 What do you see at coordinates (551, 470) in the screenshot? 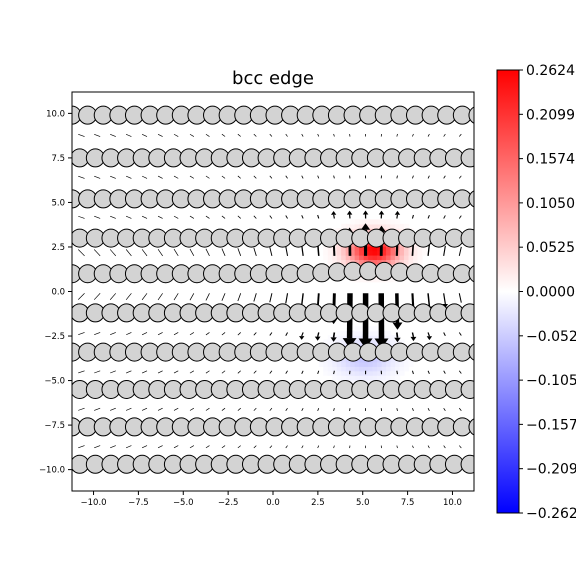
I see `colorbar-tick-label: −0.2099` at bounding box center [551, 470].